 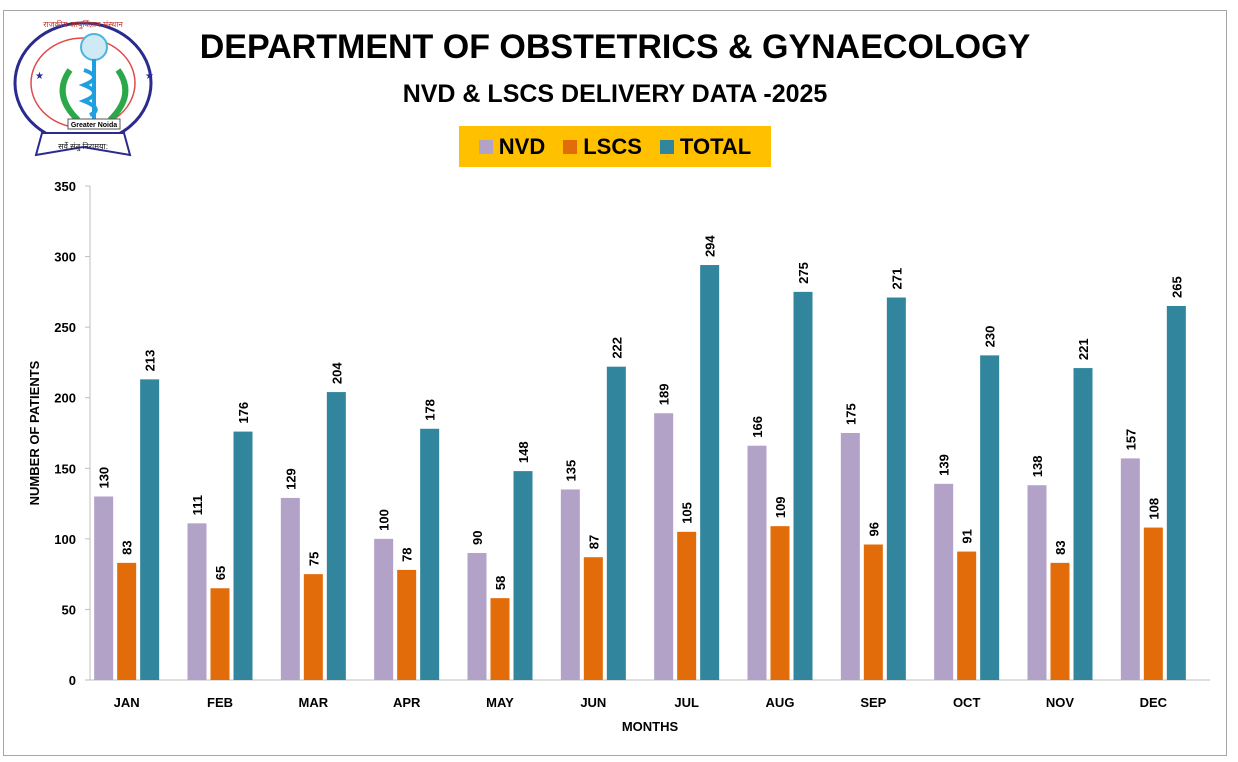 I want to click on bar-lscs-may, so click(x=500, y=639).